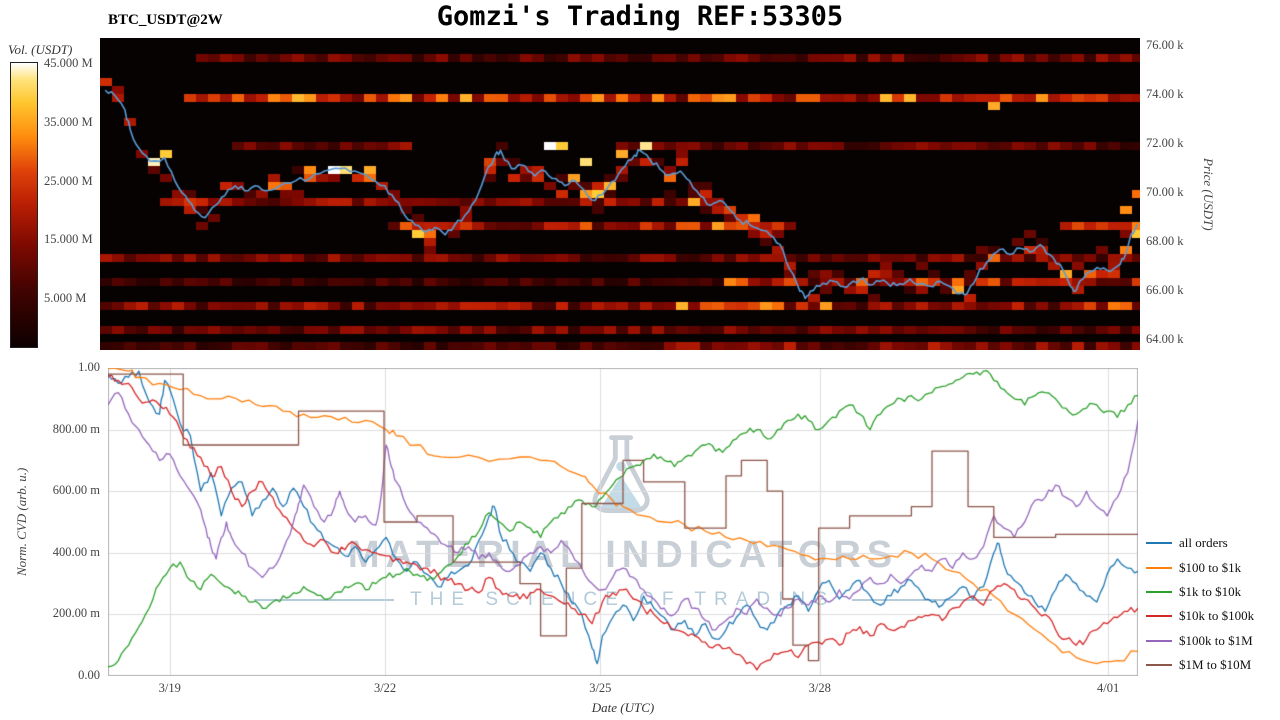  Describe the element at coordinates (76, 428) in the screenshot. I see `cvd-y-tick-label: 800.00 m` at that location.